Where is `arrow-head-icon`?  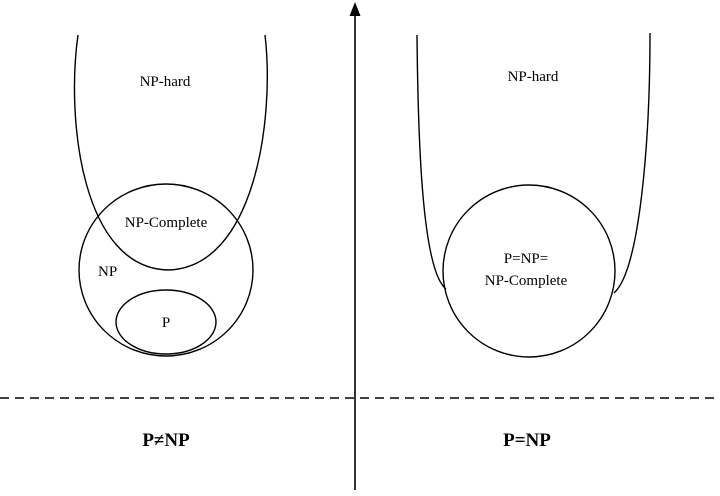
arrow-head-icon is located at coordinates (355, 9).